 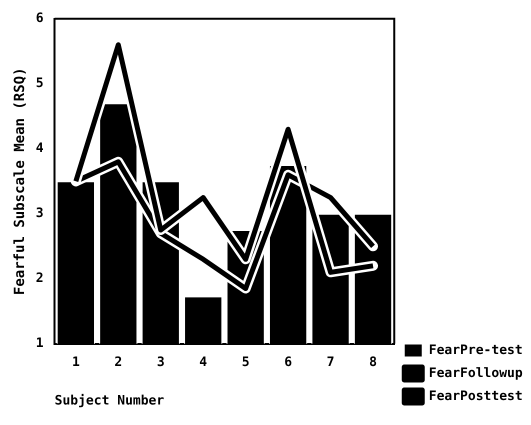 I want to click on y-axis-title: Fearful Subscale Mean (RSQ), so click(x=20, y=182).